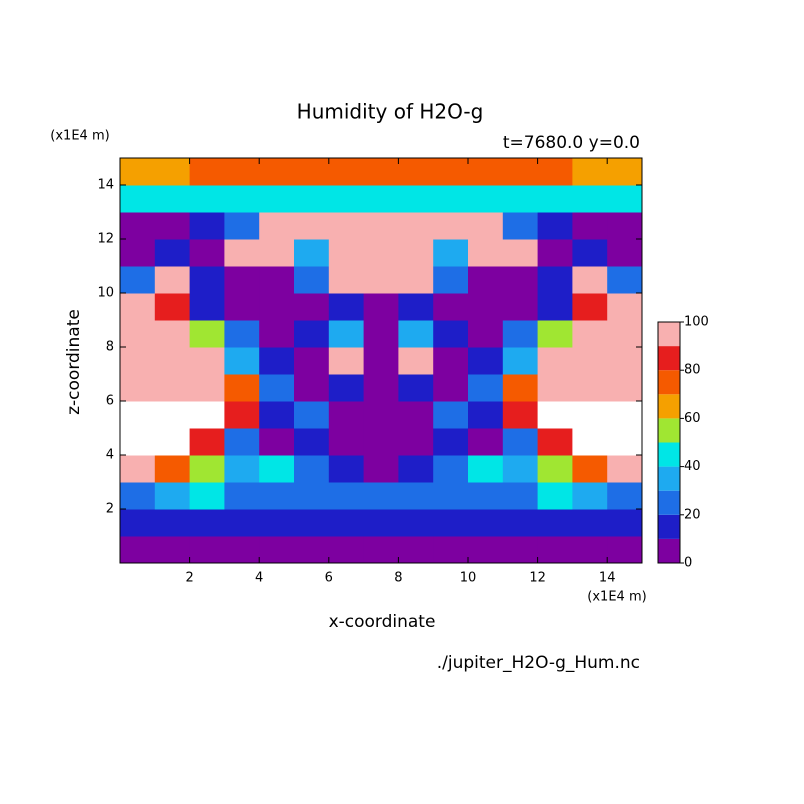  What do you see at coordinates (468, 578) in the screenshot?
I see `x-tick-label: 10` at bounding box center [468, 578].